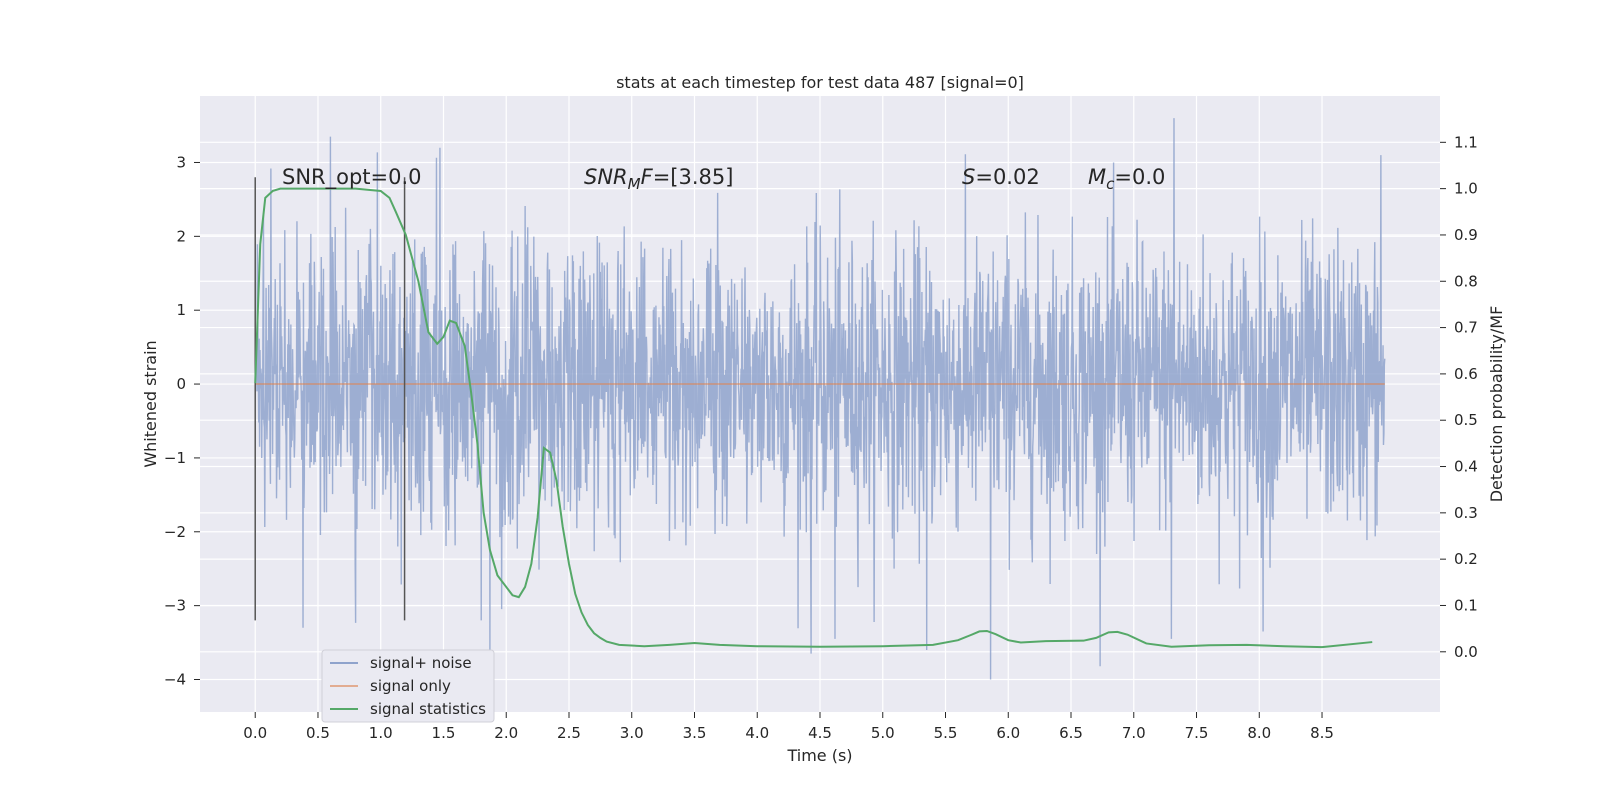 Image resolution: width=1600 pixels, height=800 pixels. I want to click on x-tick-label: 5.0, so click(883, 733).